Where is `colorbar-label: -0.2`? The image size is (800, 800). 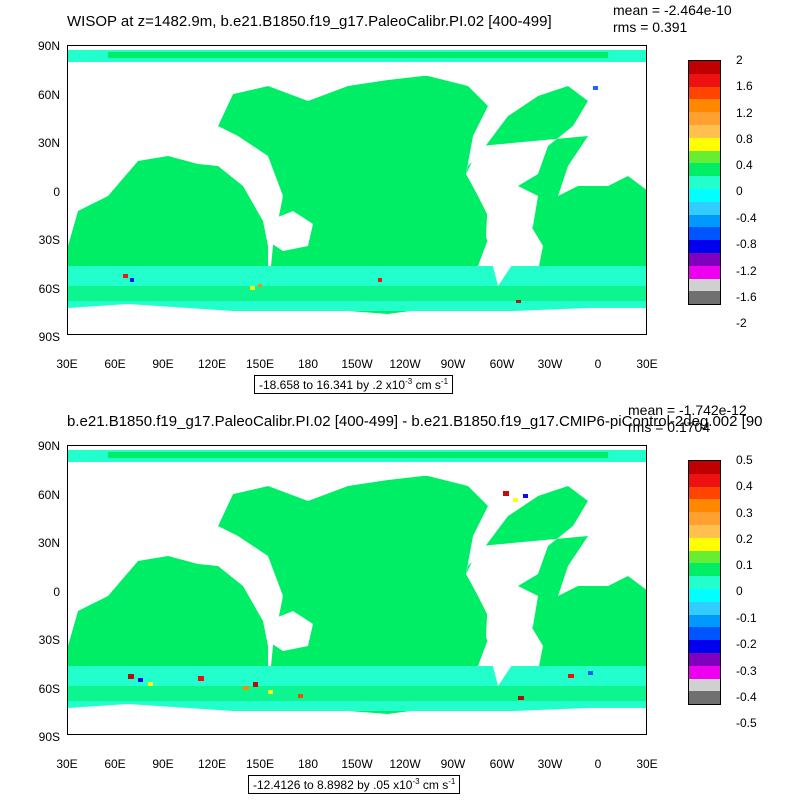
colorbar-label: -0.2 is located at coordinates (746, 644).